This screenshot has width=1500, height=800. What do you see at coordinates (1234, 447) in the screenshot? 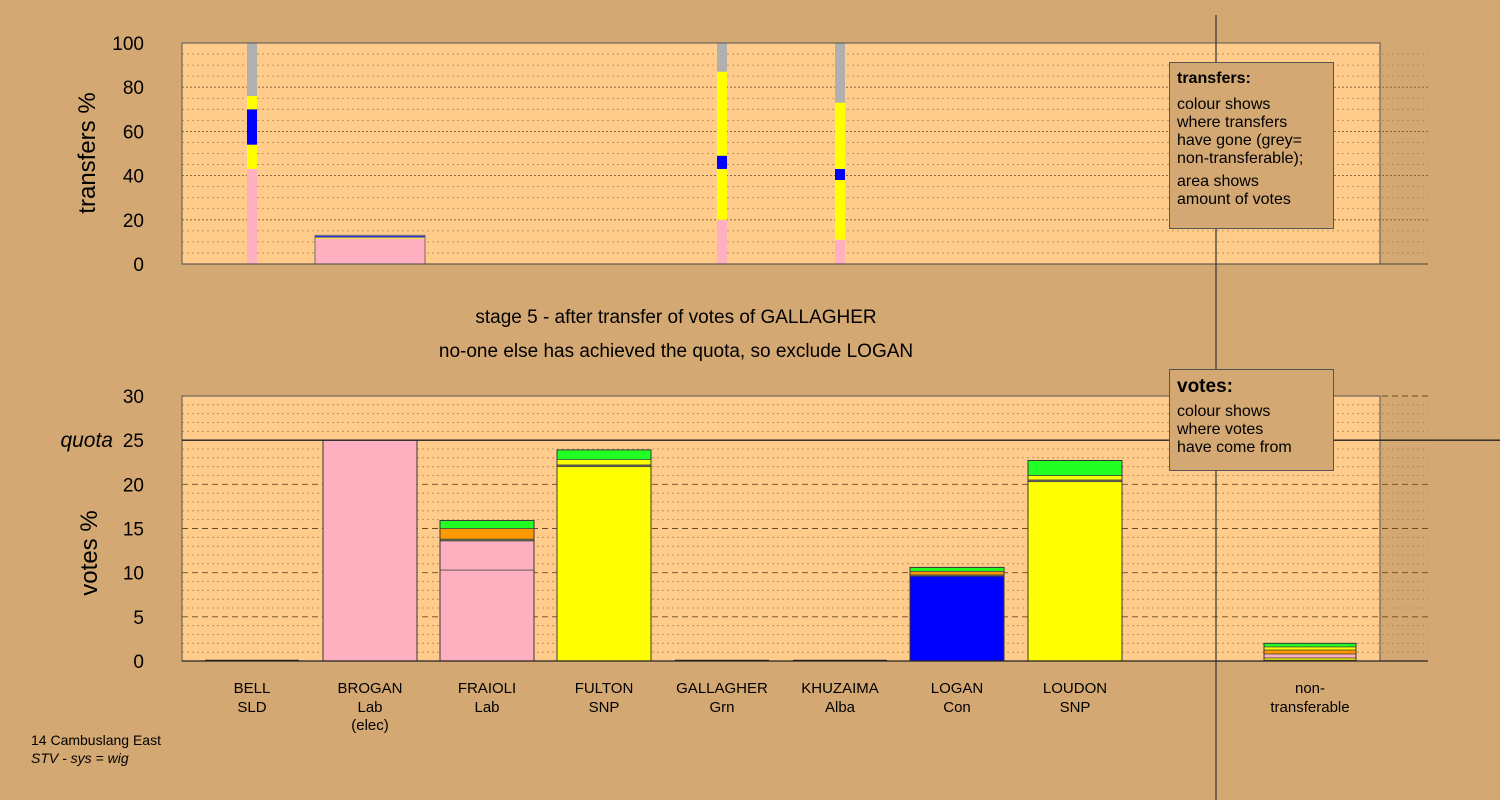
I see `votes-legend-line: have come from` at bounding box center [1234, 447].